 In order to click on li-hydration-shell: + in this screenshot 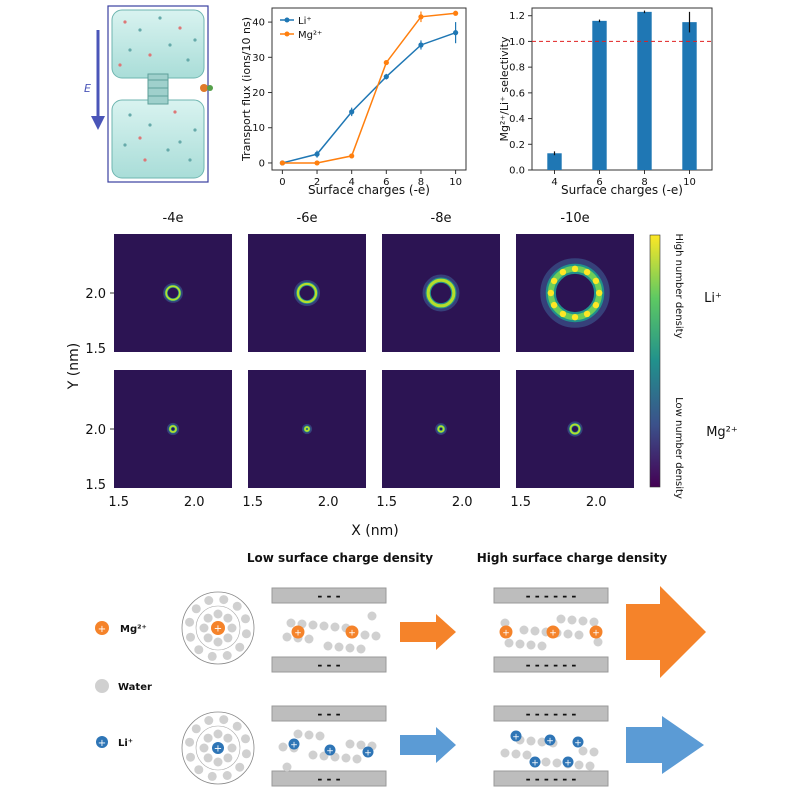, I will do `click(218, 748)`.